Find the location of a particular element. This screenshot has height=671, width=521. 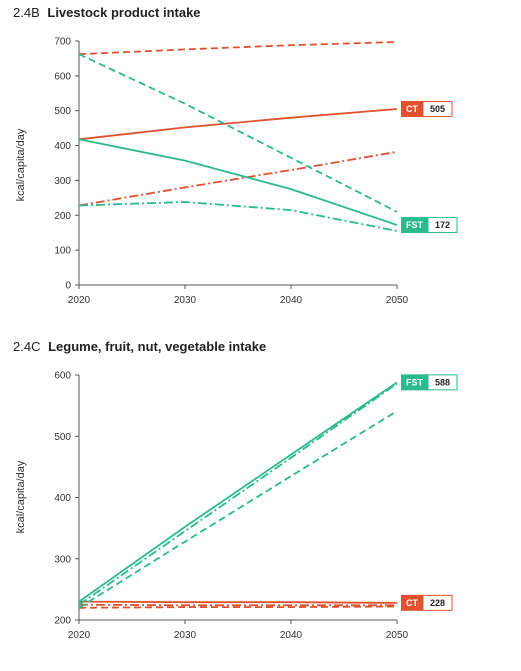

end-label-value: 228 is located at coordinates (437, 603).